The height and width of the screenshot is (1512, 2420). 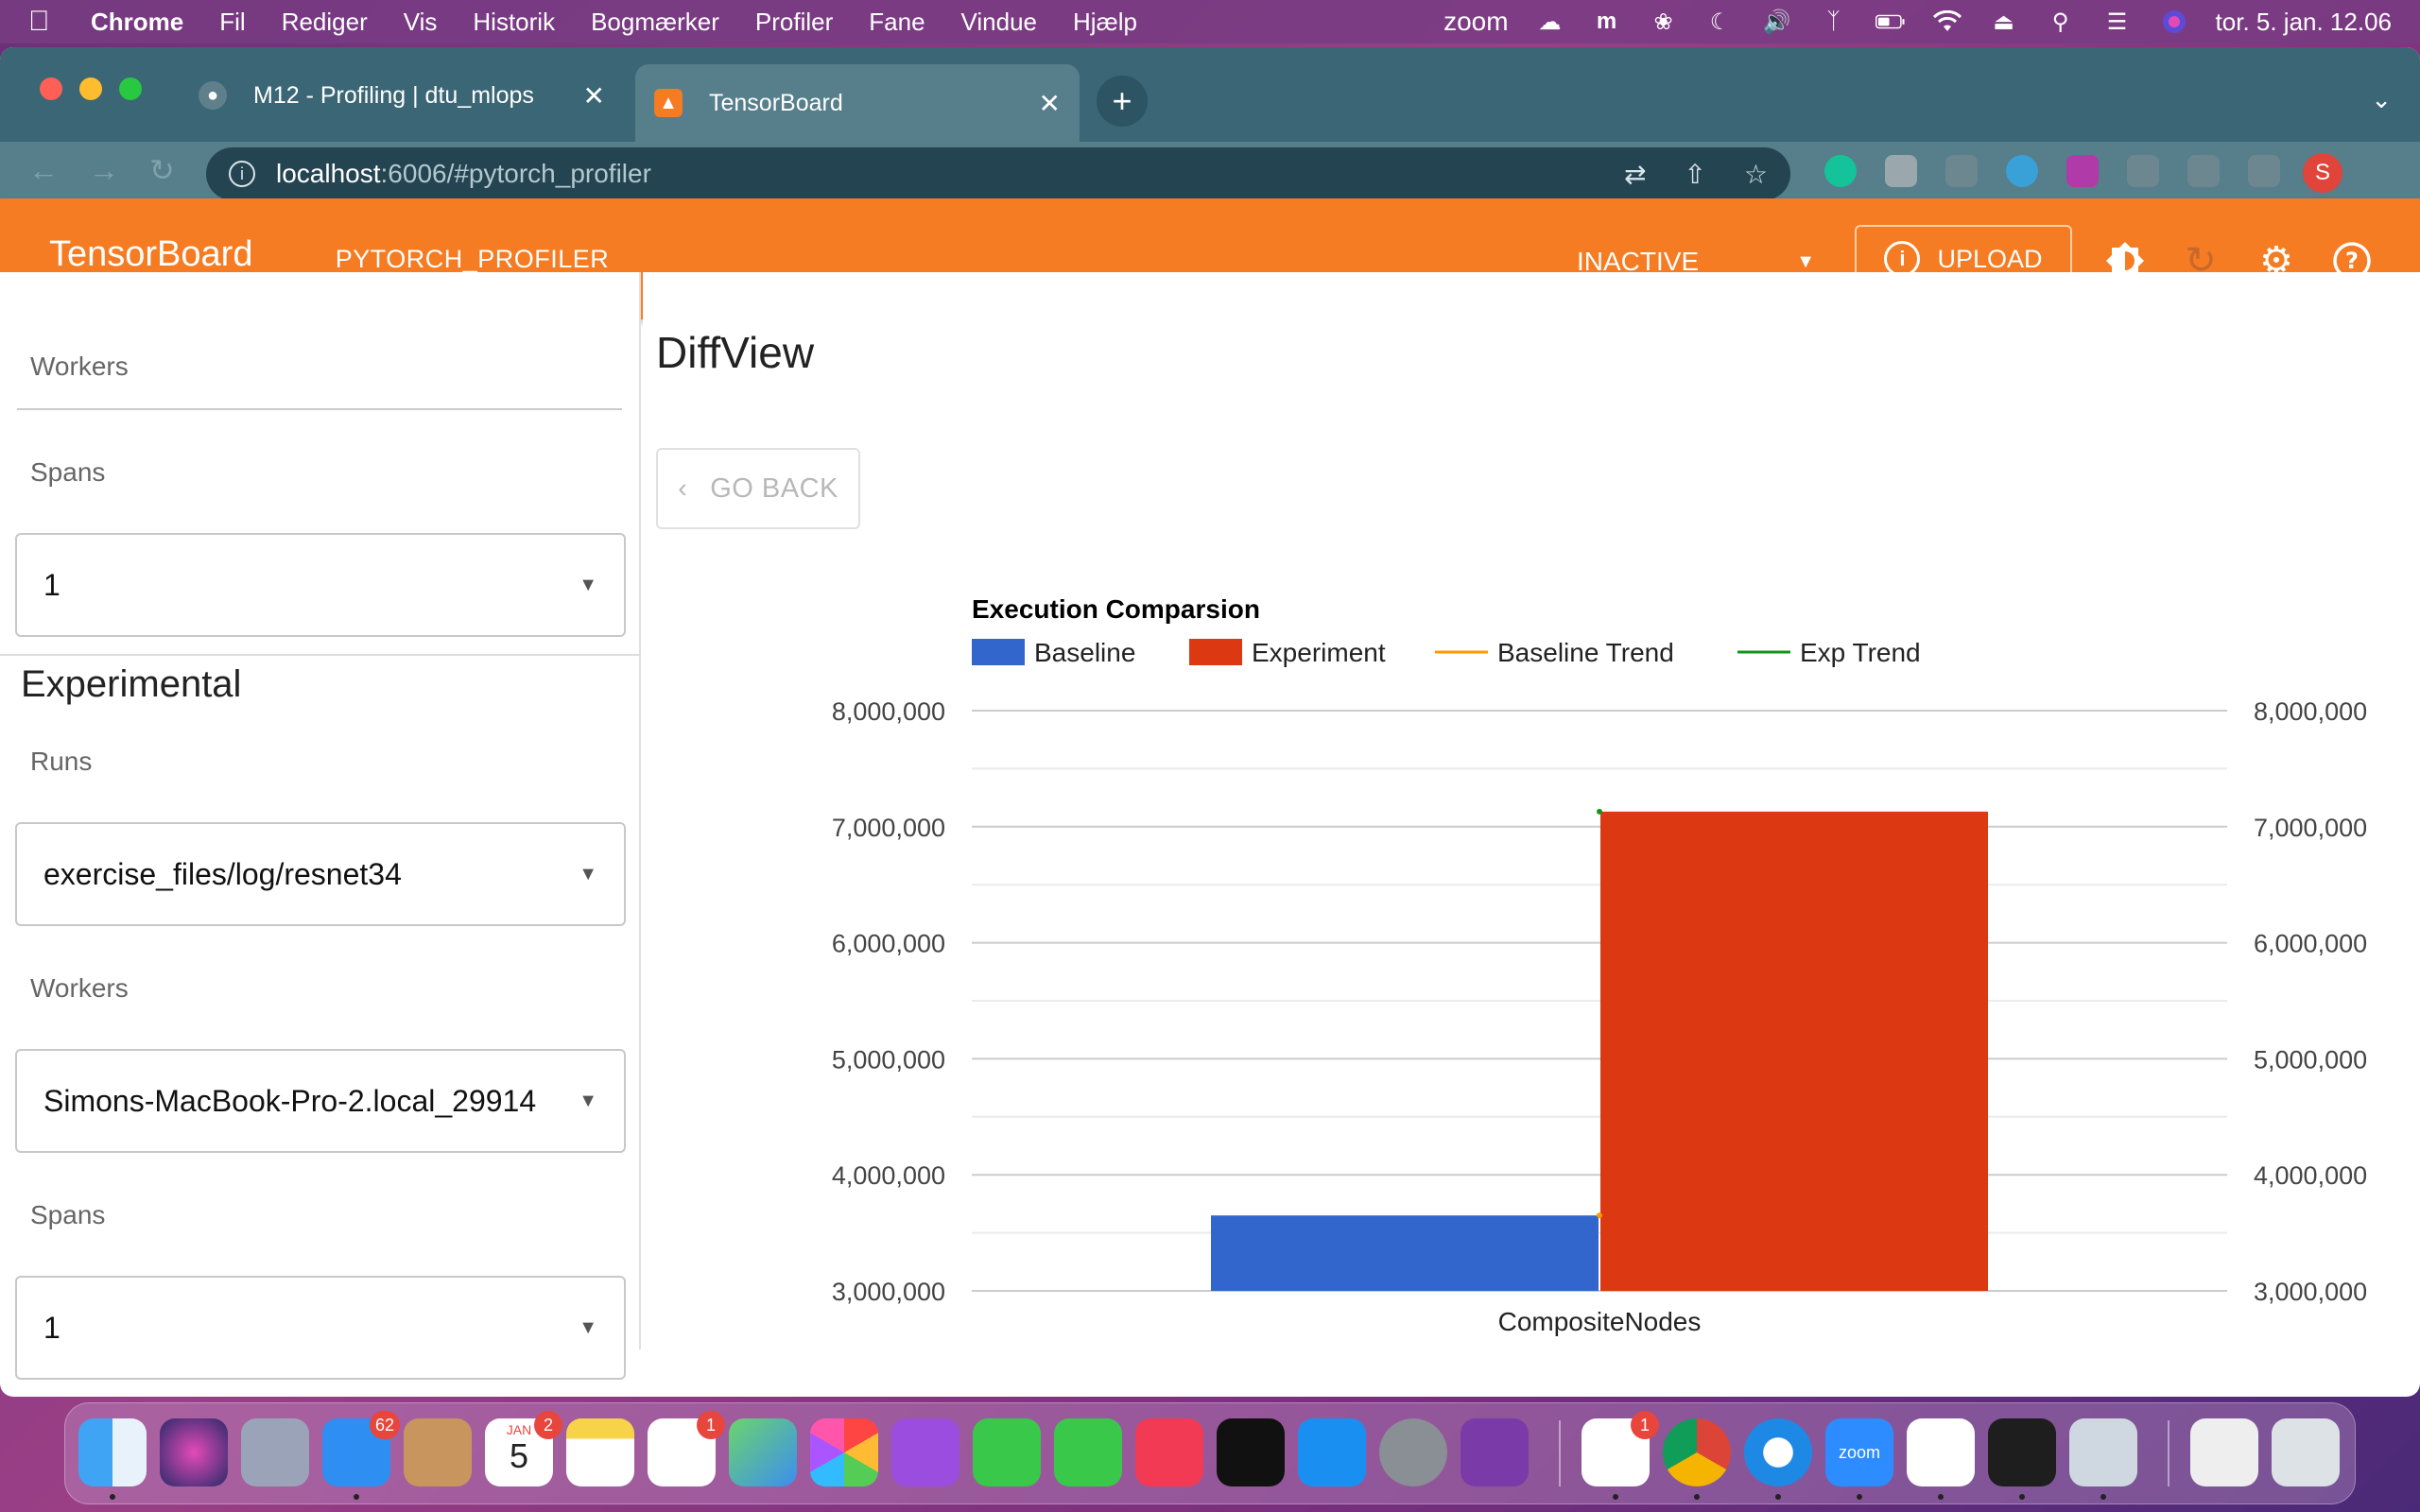 What do you see at coordinates (421, 21) in the screenshot?
I see `menu-view: Vis` at bounding box center [421, 21].